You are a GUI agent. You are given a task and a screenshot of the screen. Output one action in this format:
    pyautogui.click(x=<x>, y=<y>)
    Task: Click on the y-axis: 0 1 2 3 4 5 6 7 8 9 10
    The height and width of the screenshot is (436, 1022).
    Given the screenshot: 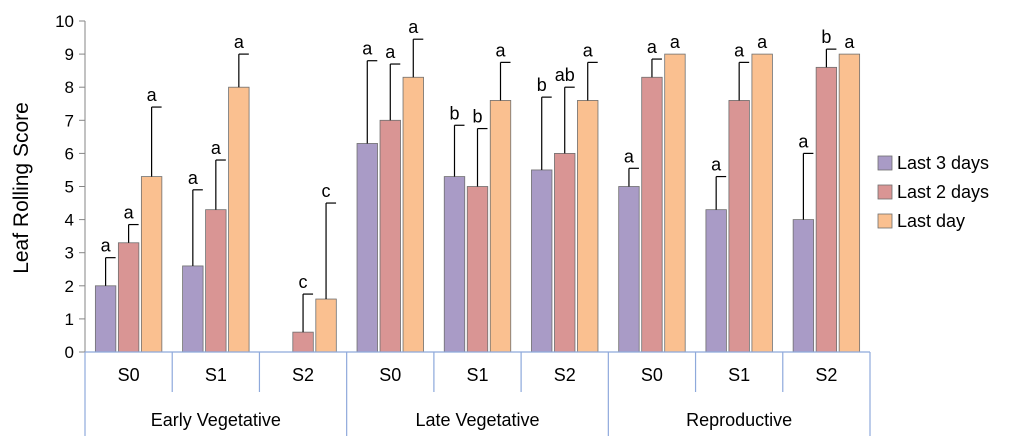 What is the action you would take?
    pyautogui.click(x=70, y=187)
    